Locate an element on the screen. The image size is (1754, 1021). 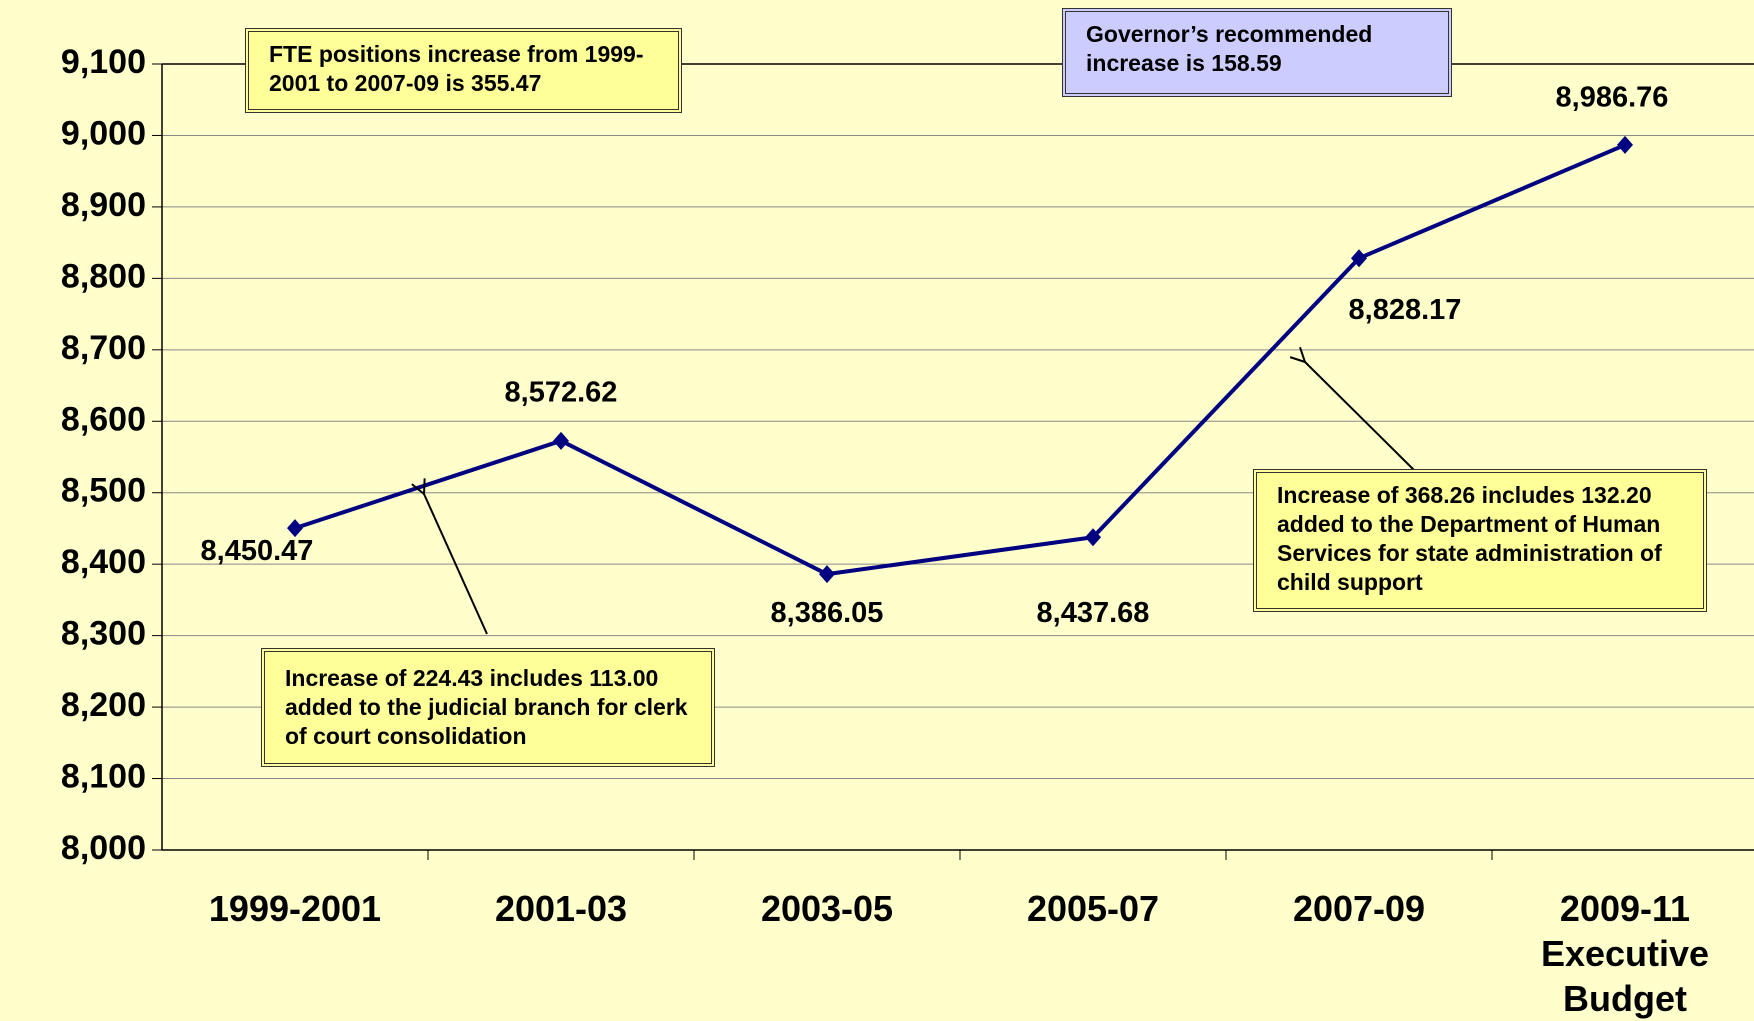
x-tick-label: 2001-03 is located at coordinates (561, 908).